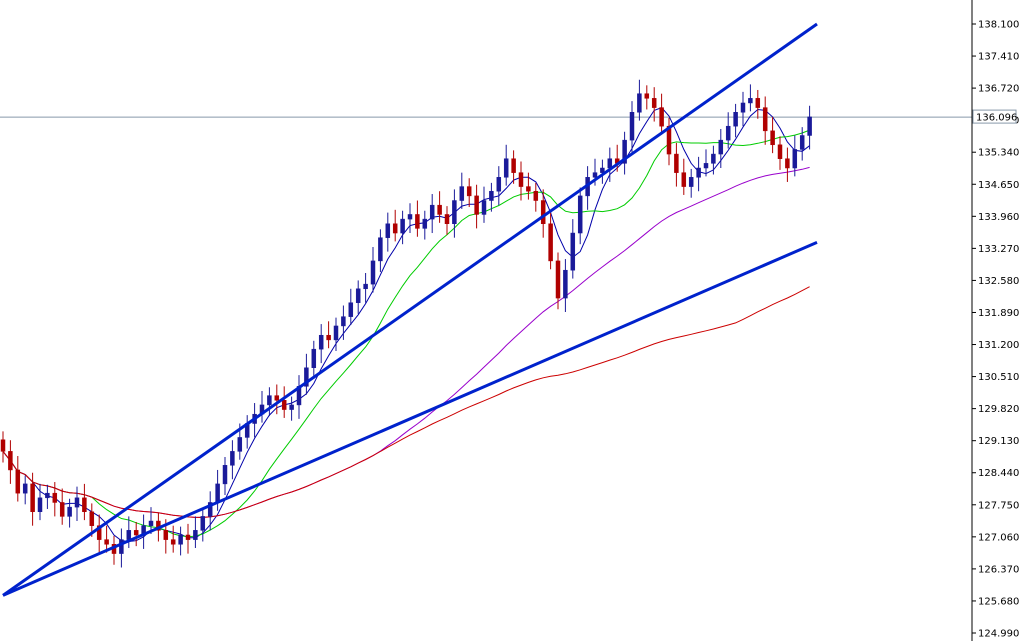 This screenshot has height=641, width=1025. Describe the element at coordinates (998, 281) in the screenshot. I see `y-tick-label: 132.580` at that location.